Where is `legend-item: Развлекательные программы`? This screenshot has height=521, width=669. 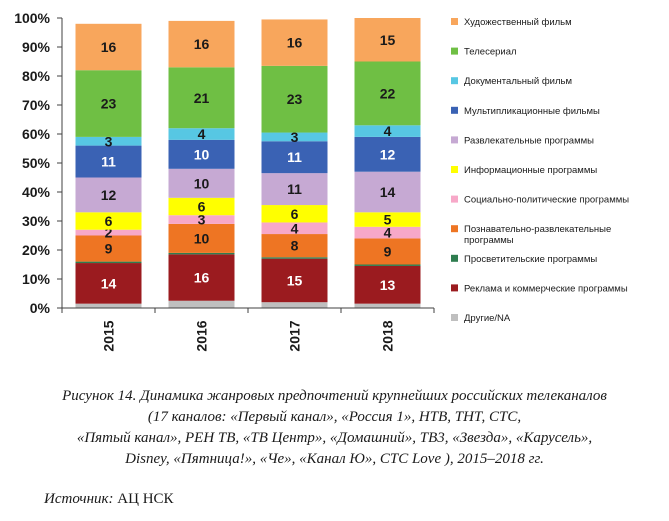 legend-item: Развлекательные программы is located at coordinates (522, 140).